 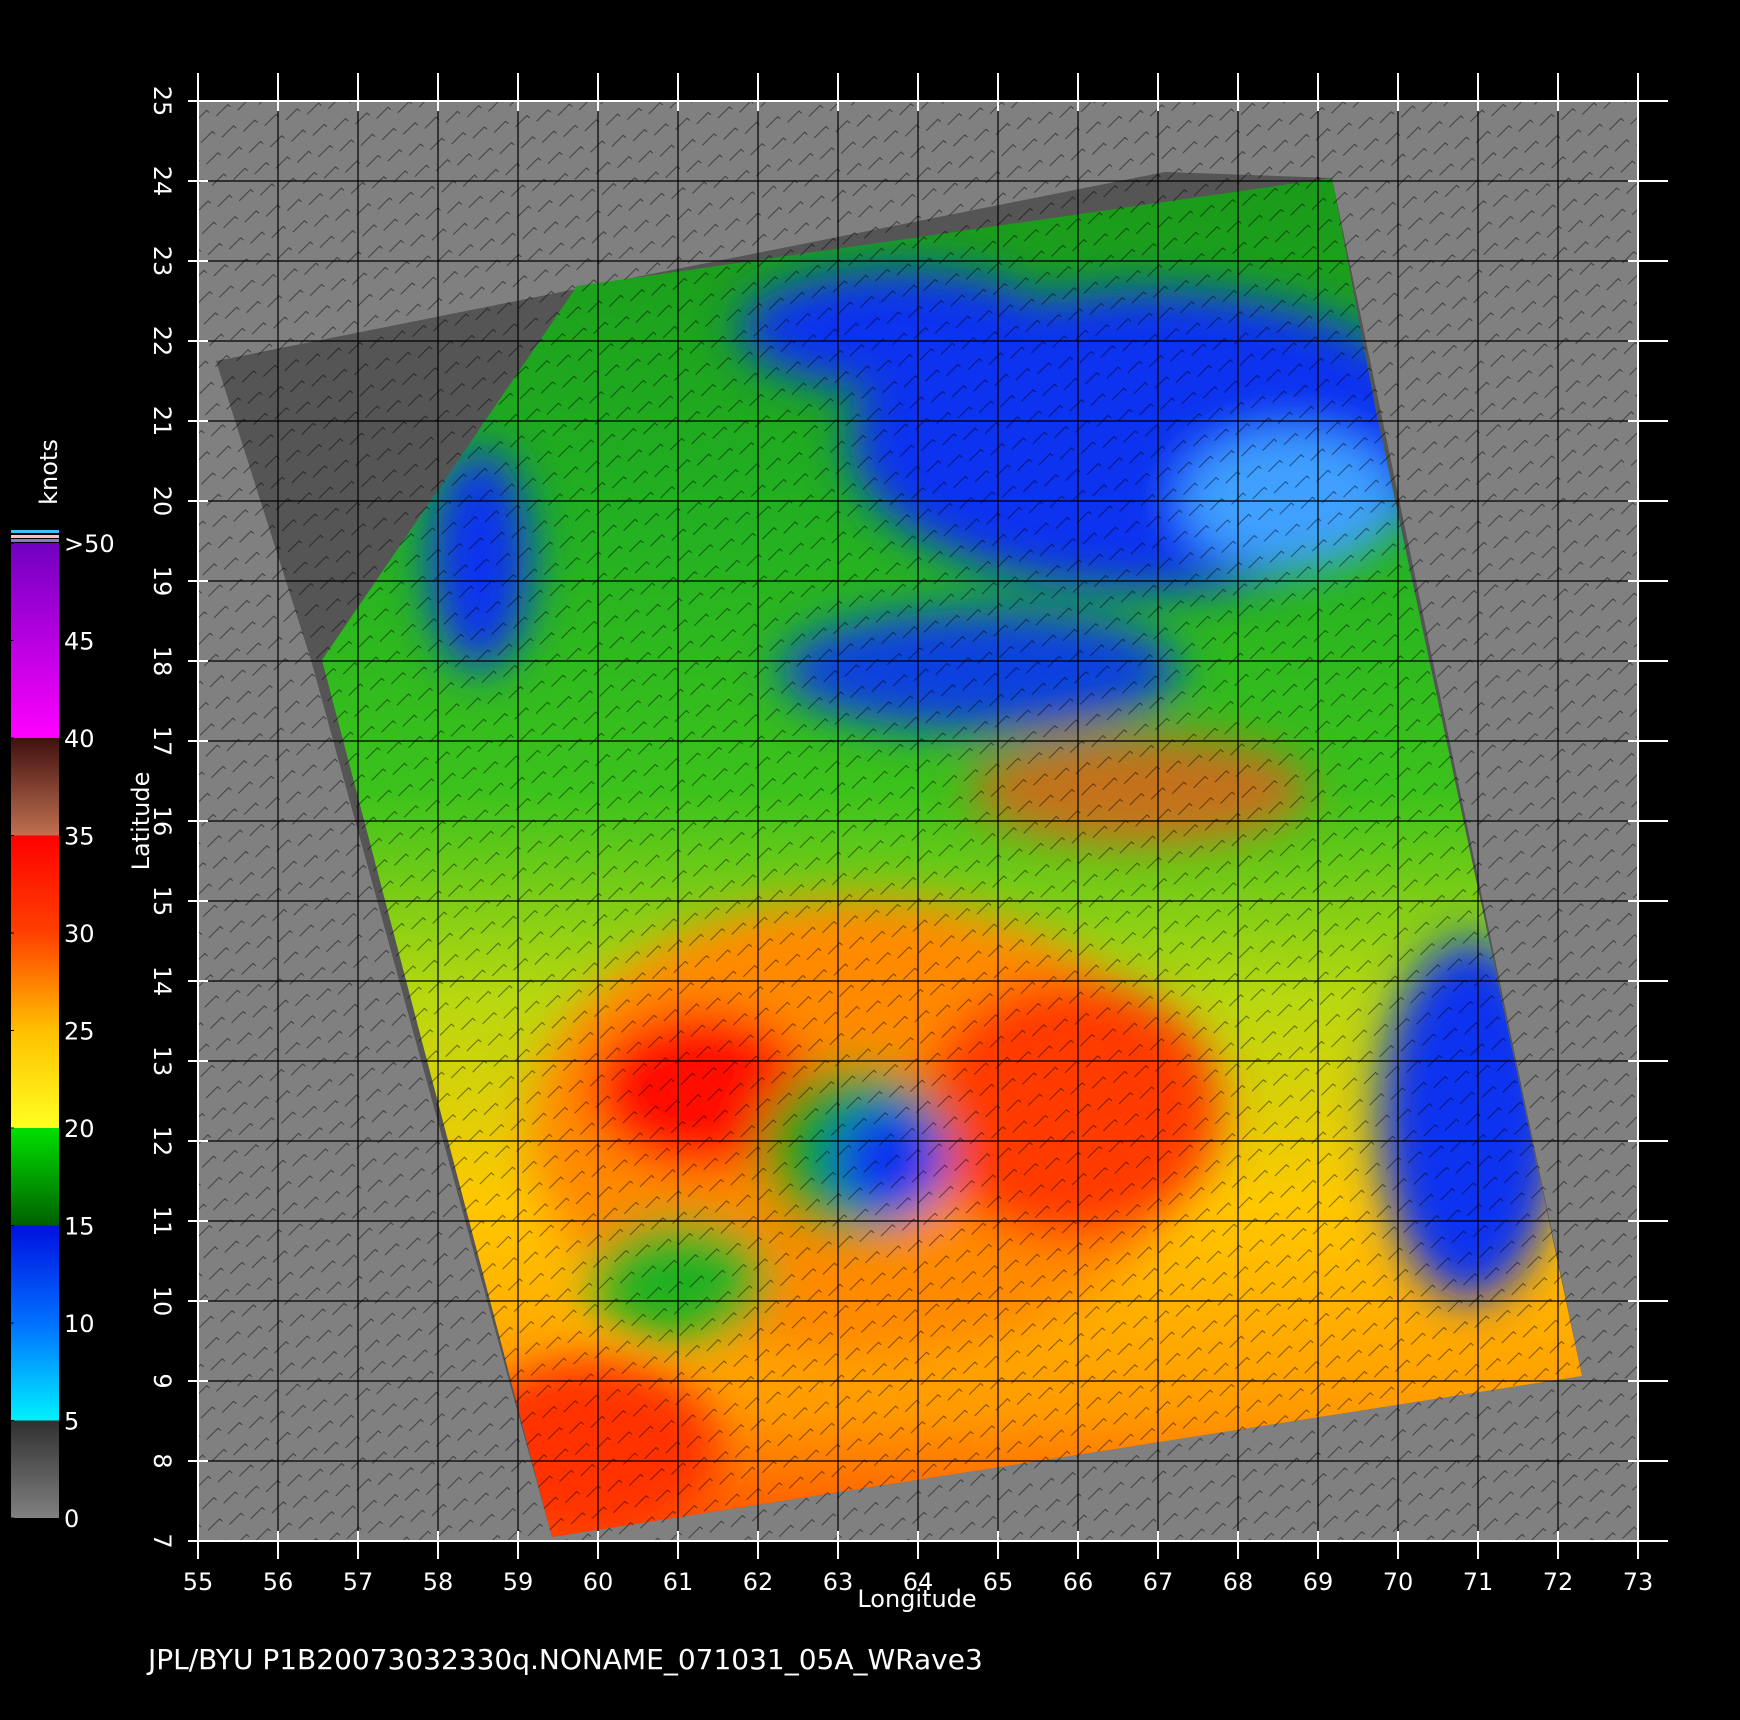 What do you see at coordinates (278, 1582) in the screenshot?
I see `x-tick-label: 56` at bounding box center [278, 1582].